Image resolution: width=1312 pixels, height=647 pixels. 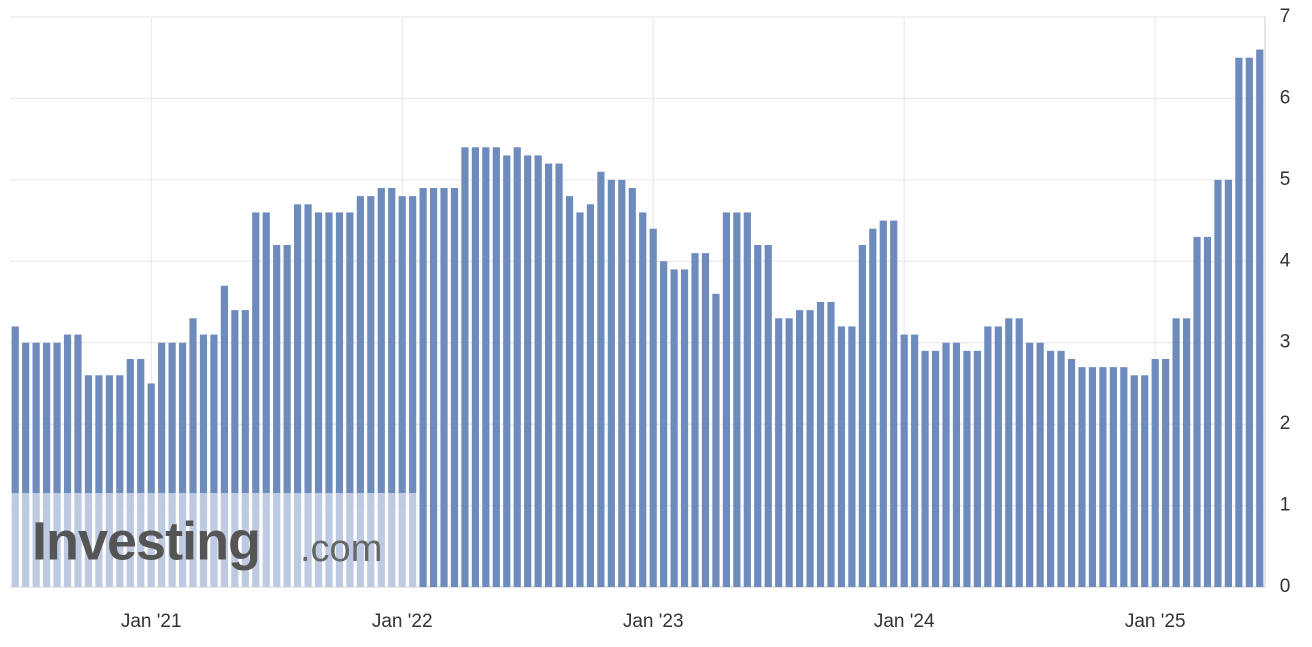 What do you see at coordinates (1285, 260) in the screenshot?
I see `y-tick-label: 4` at bounding box center [1285, 260].